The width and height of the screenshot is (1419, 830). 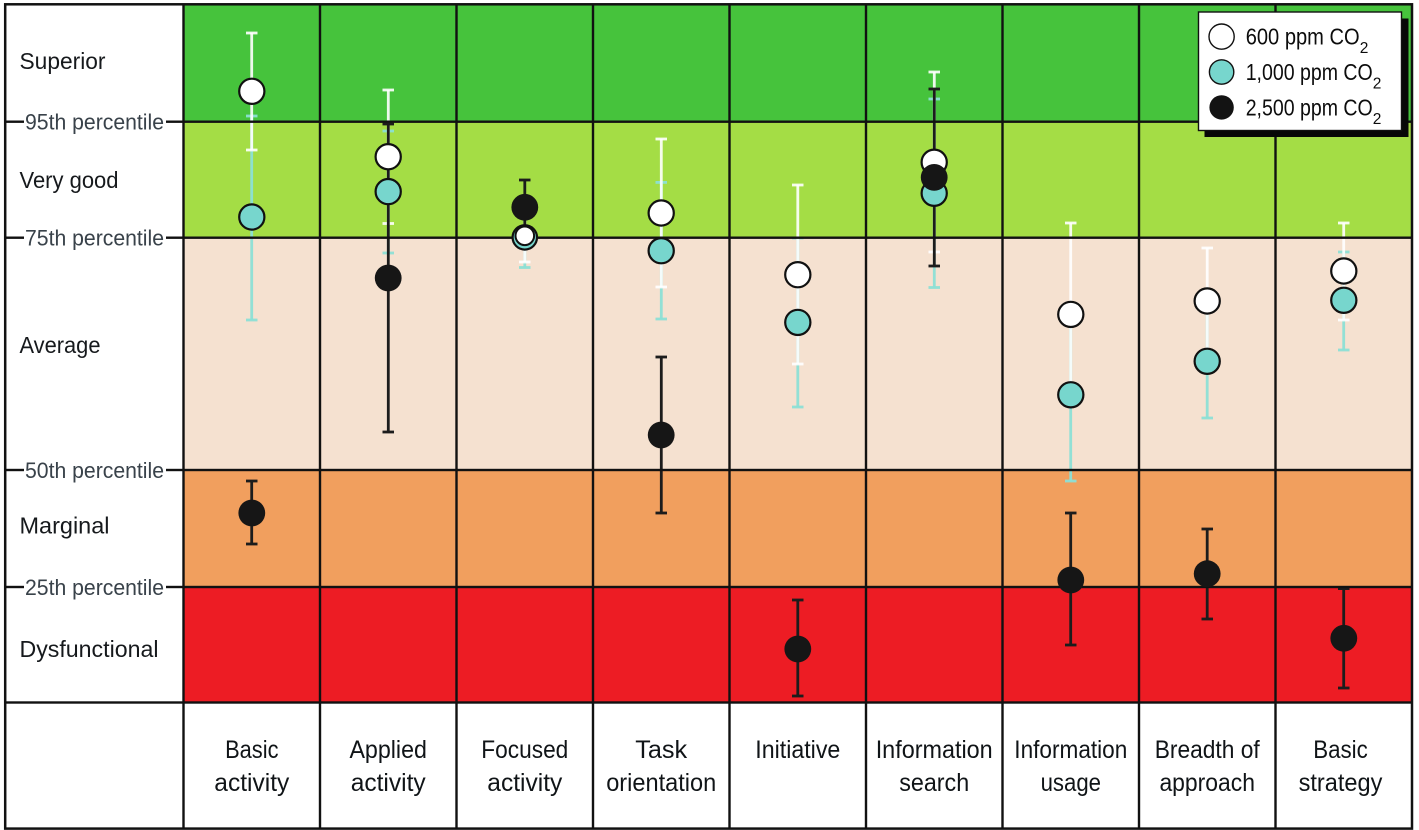 I want to click on svg-text: approach, so click(x=1207, y=783).